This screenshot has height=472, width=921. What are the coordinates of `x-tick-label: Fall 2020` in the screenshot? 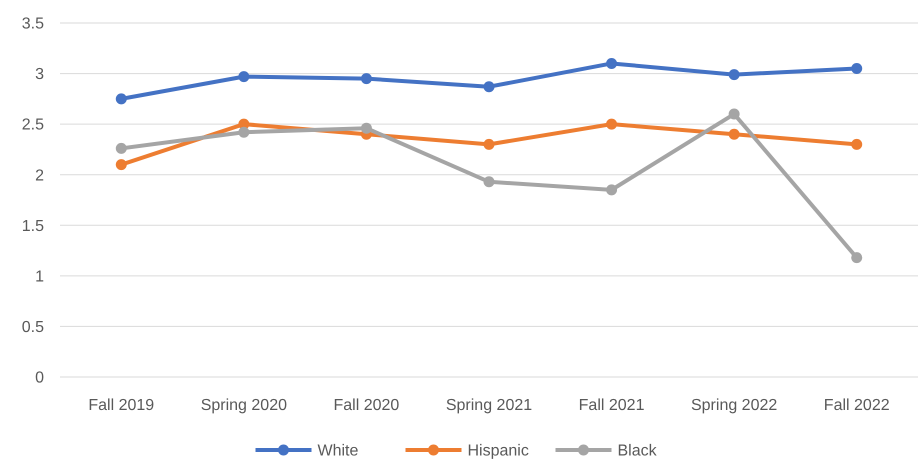 It's located at (367, 405).